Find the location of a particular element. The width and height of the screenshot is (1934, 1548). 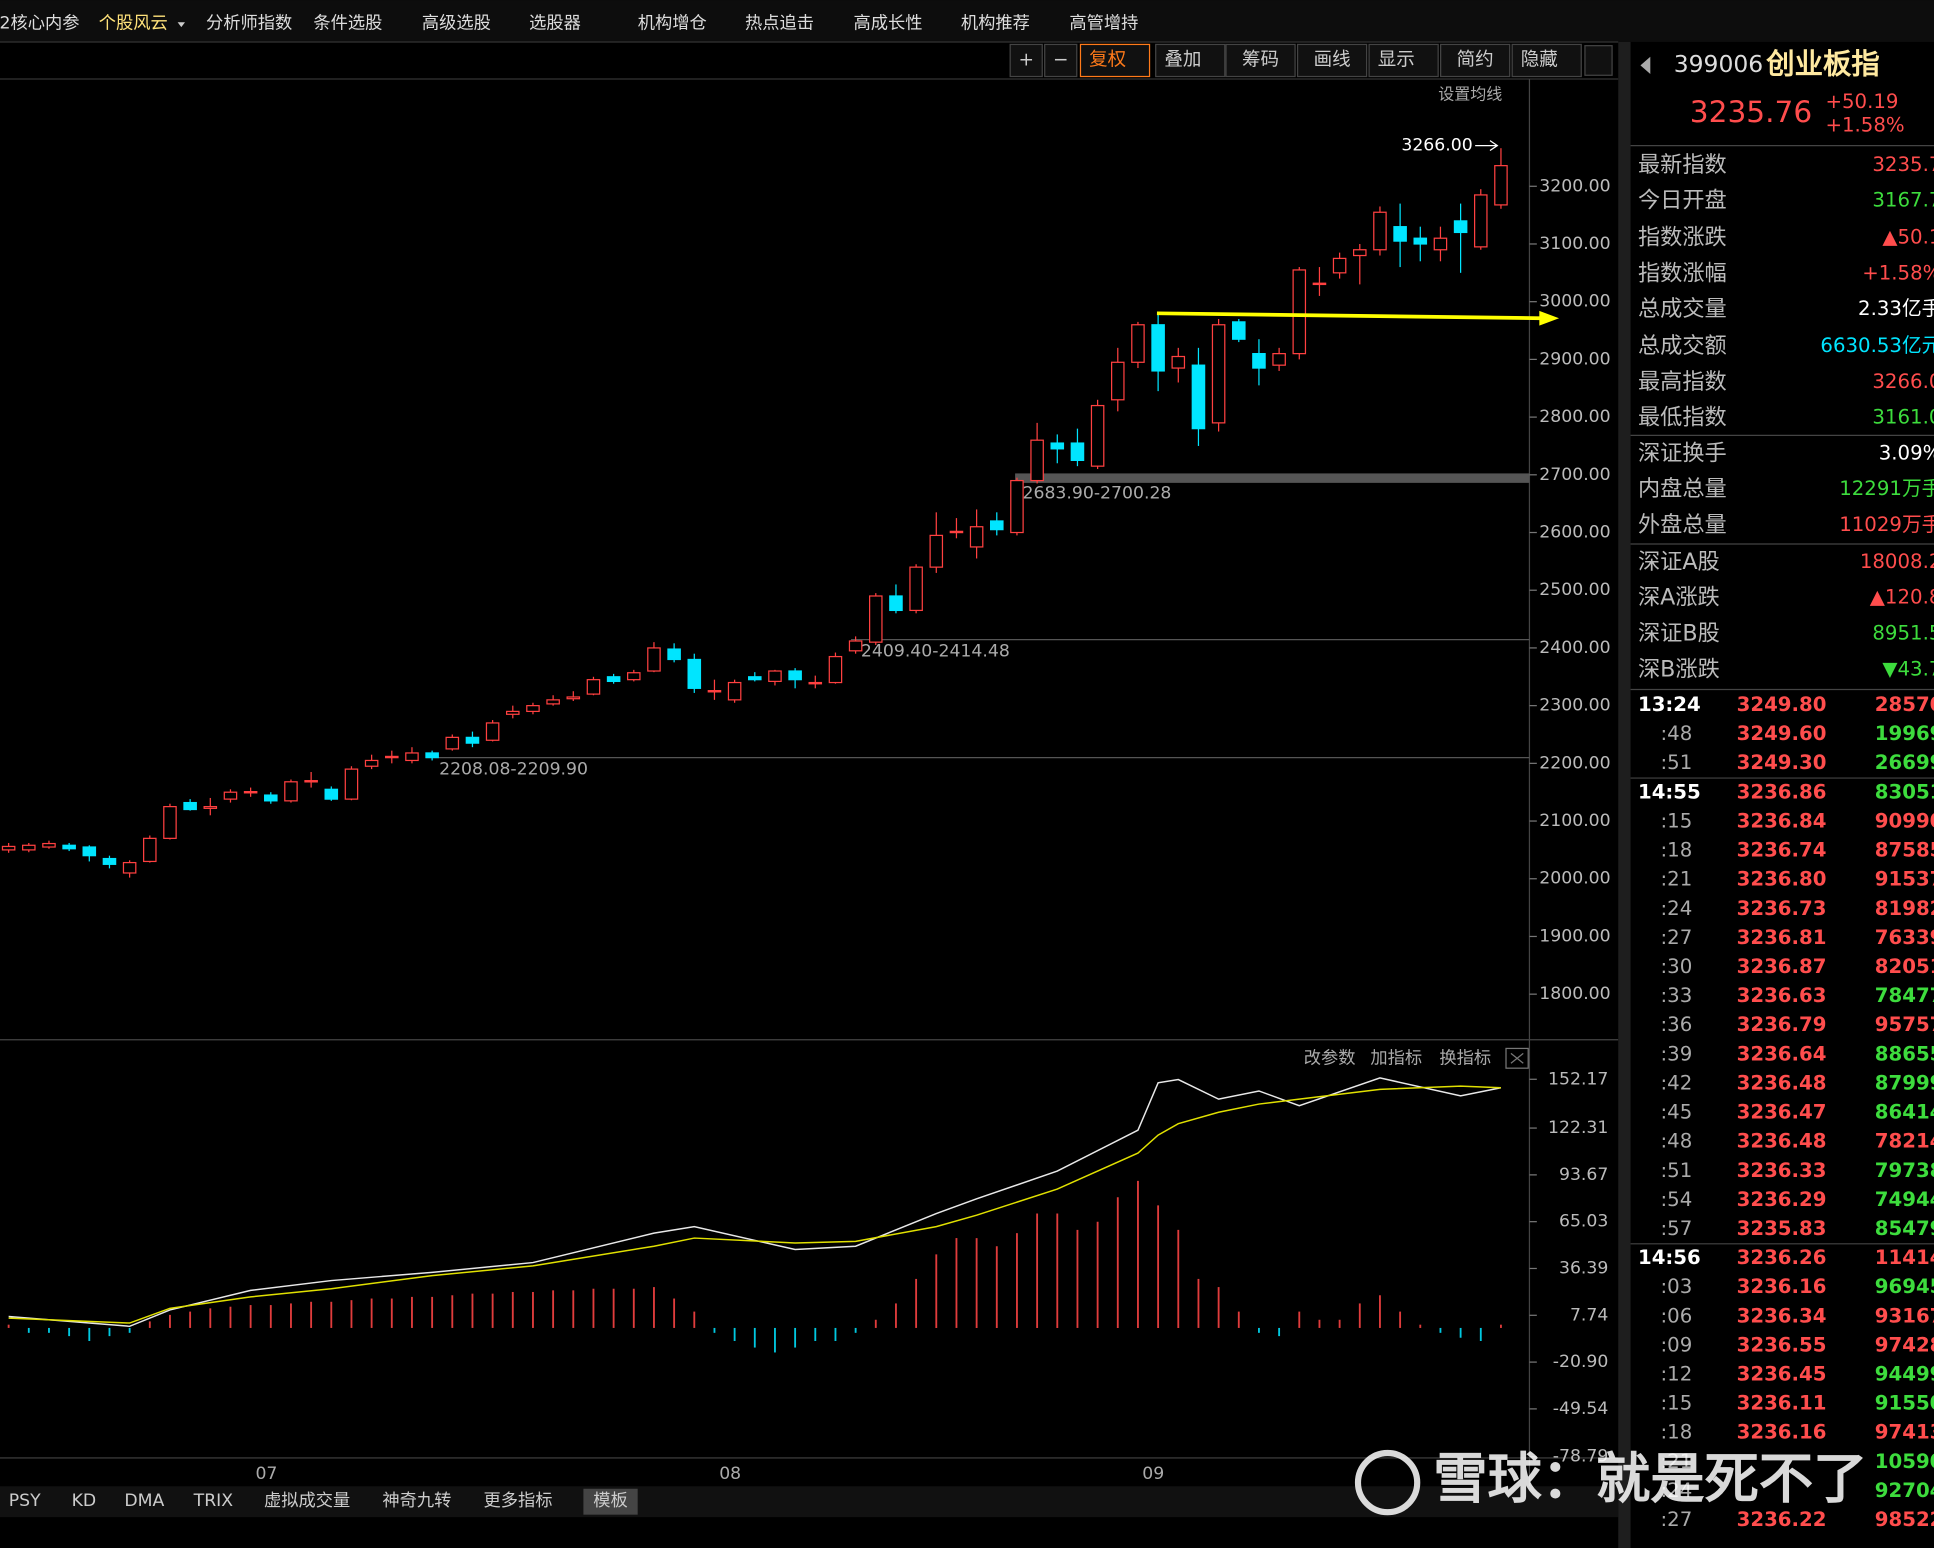

tick-price: 3236.47 is located at coordinates (1782, 1112).